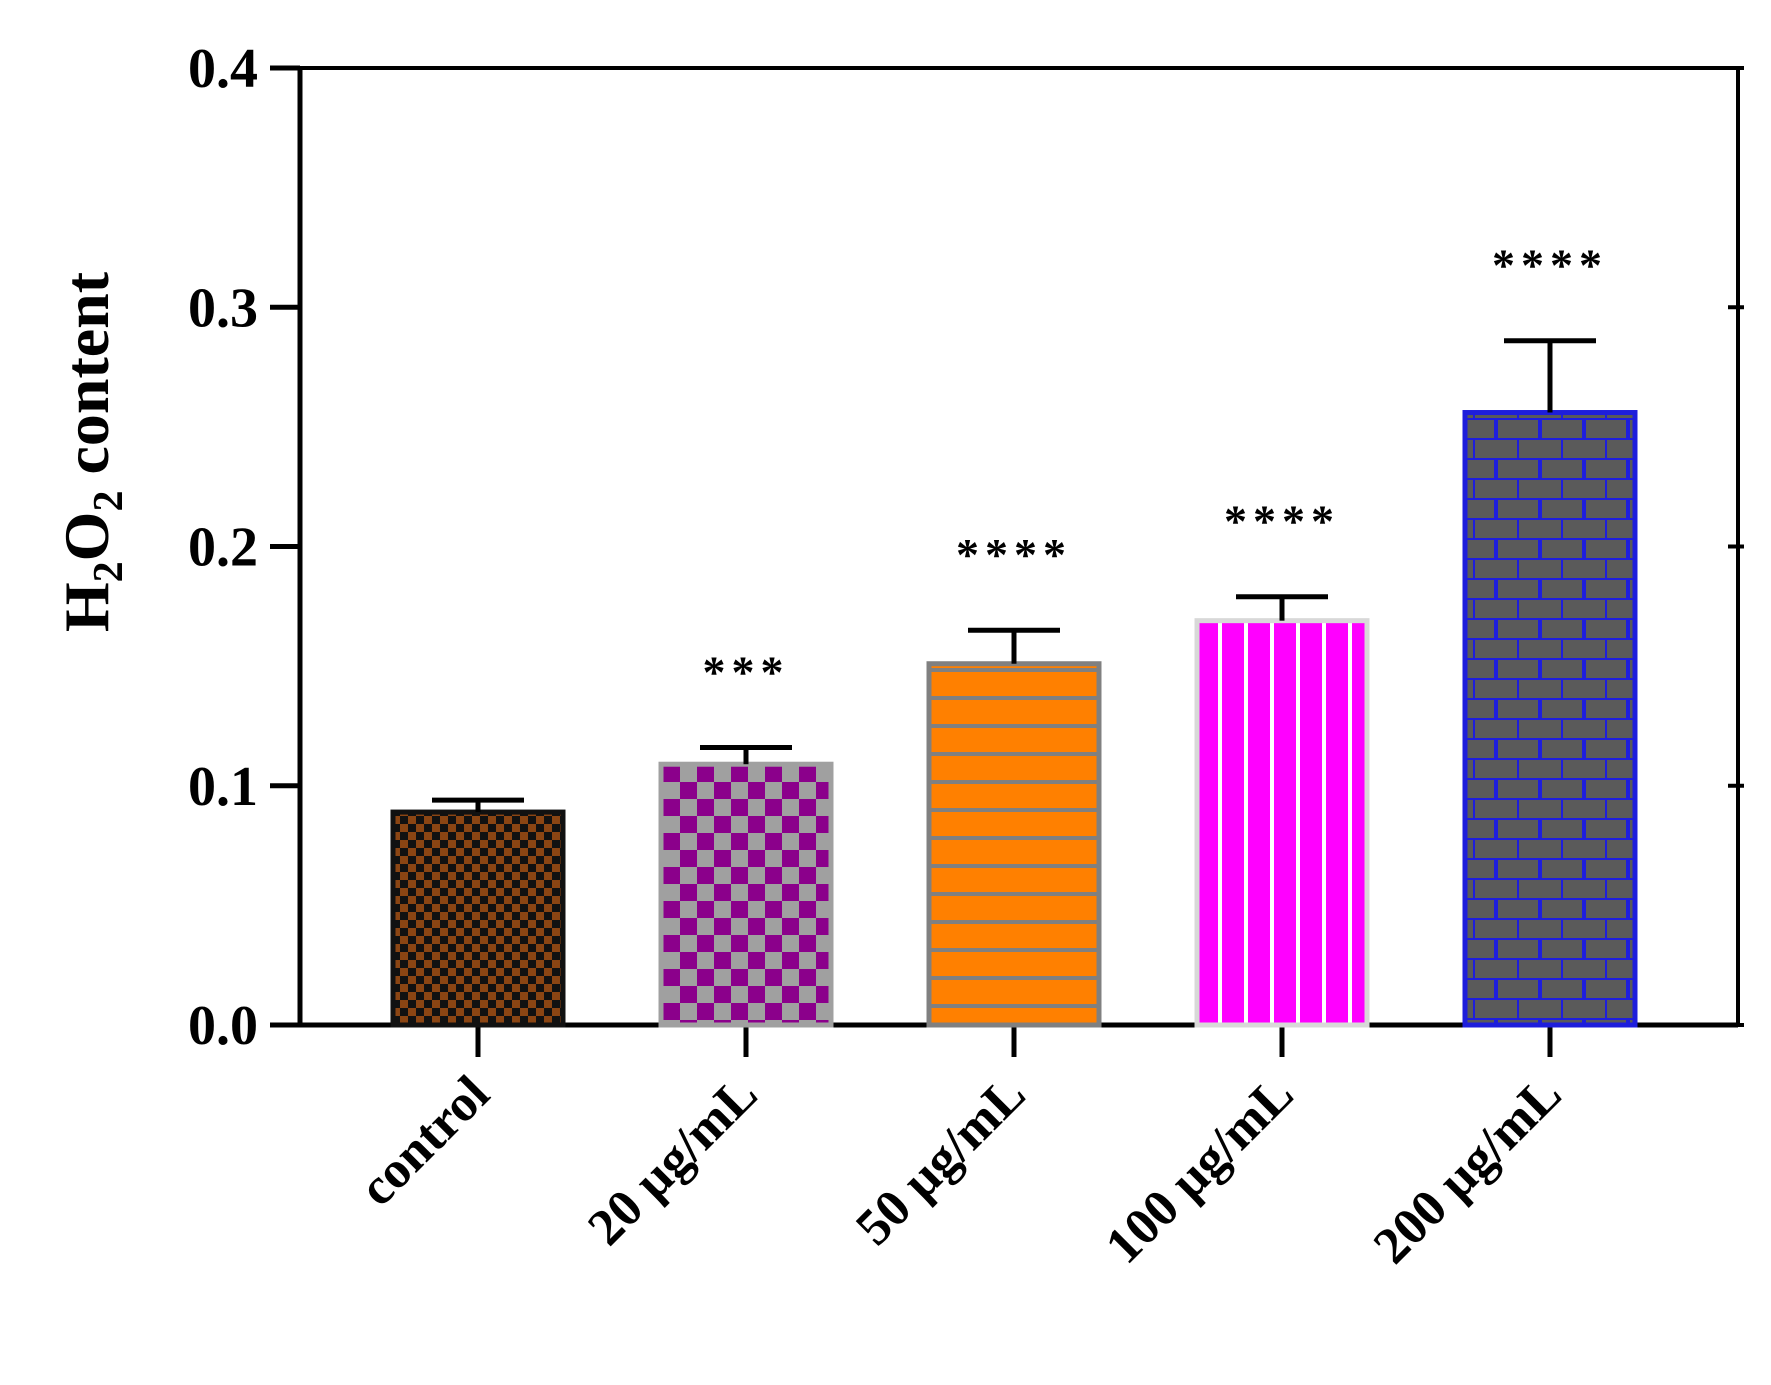 The width and height of the screenshot is (1771, 1385). Describe the element at coordinates (746, 671) in the screenshot. I see `significance-label: ***` at that location.